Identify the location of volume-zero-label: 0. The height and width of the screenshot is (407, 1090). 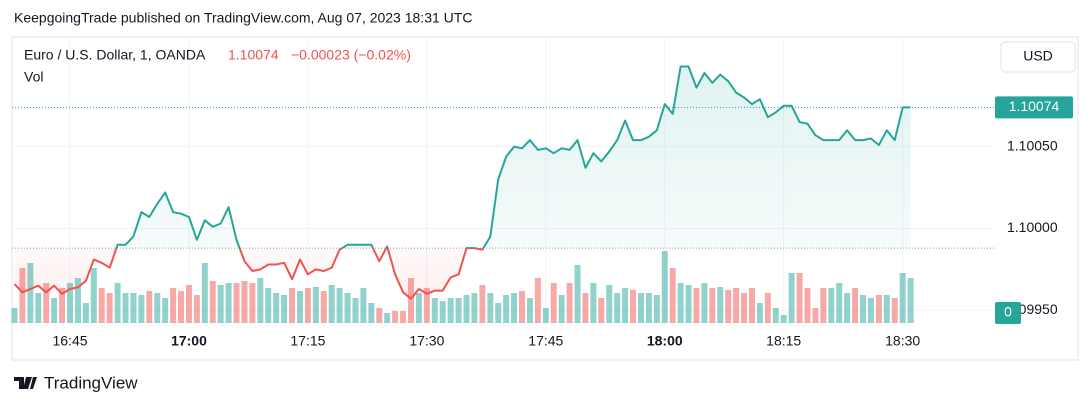
(1008, 312).